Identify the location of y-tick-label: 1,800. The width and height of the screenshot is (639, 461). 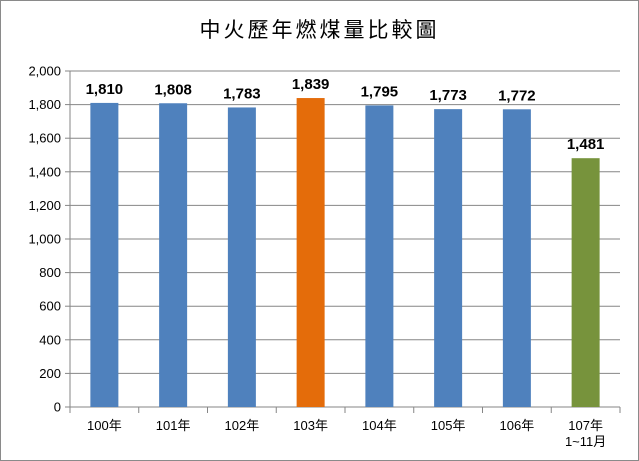
(44, 104).